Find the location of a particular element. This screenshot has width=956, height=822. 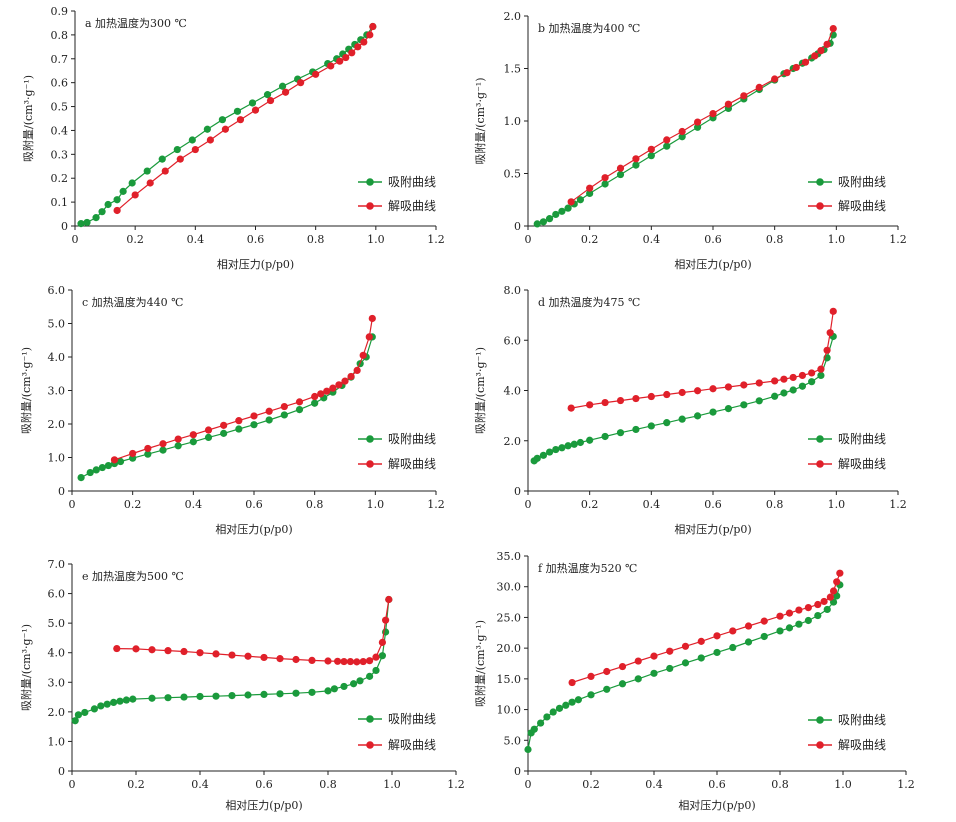

panel-title: a 加热温度为300 ℃ is located at coordinates (136, 23).